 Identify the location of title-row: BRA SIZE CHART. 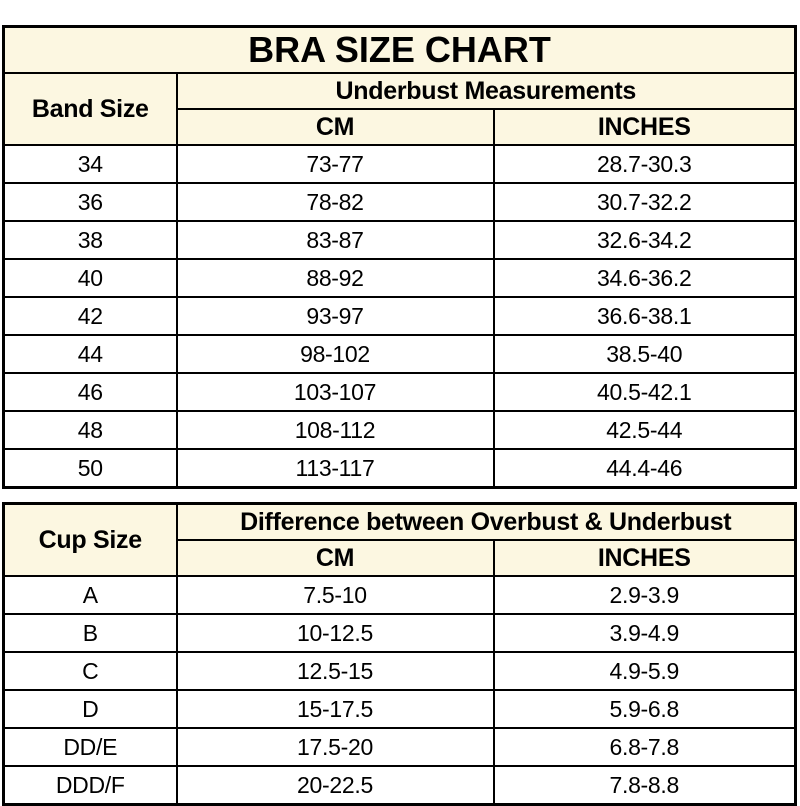
(399, 49).